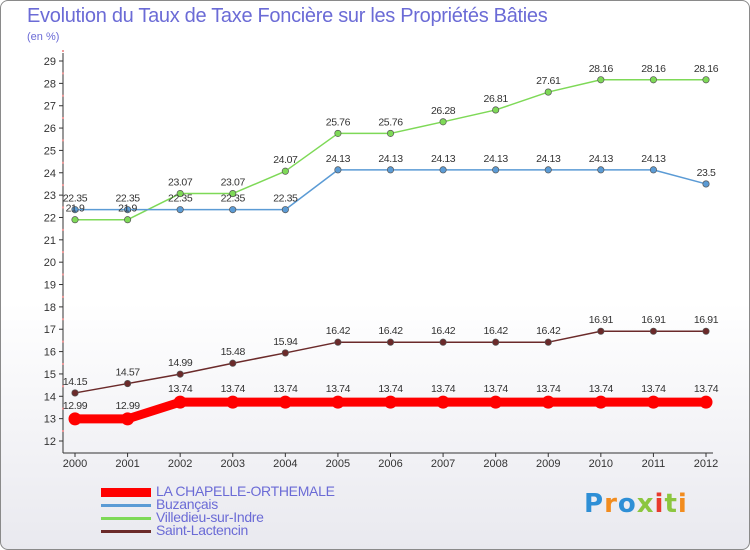  What do you see at coordinates (645, 504) in the screenshot?
I see `logo-letter: x` at bounding box center [645, 504].